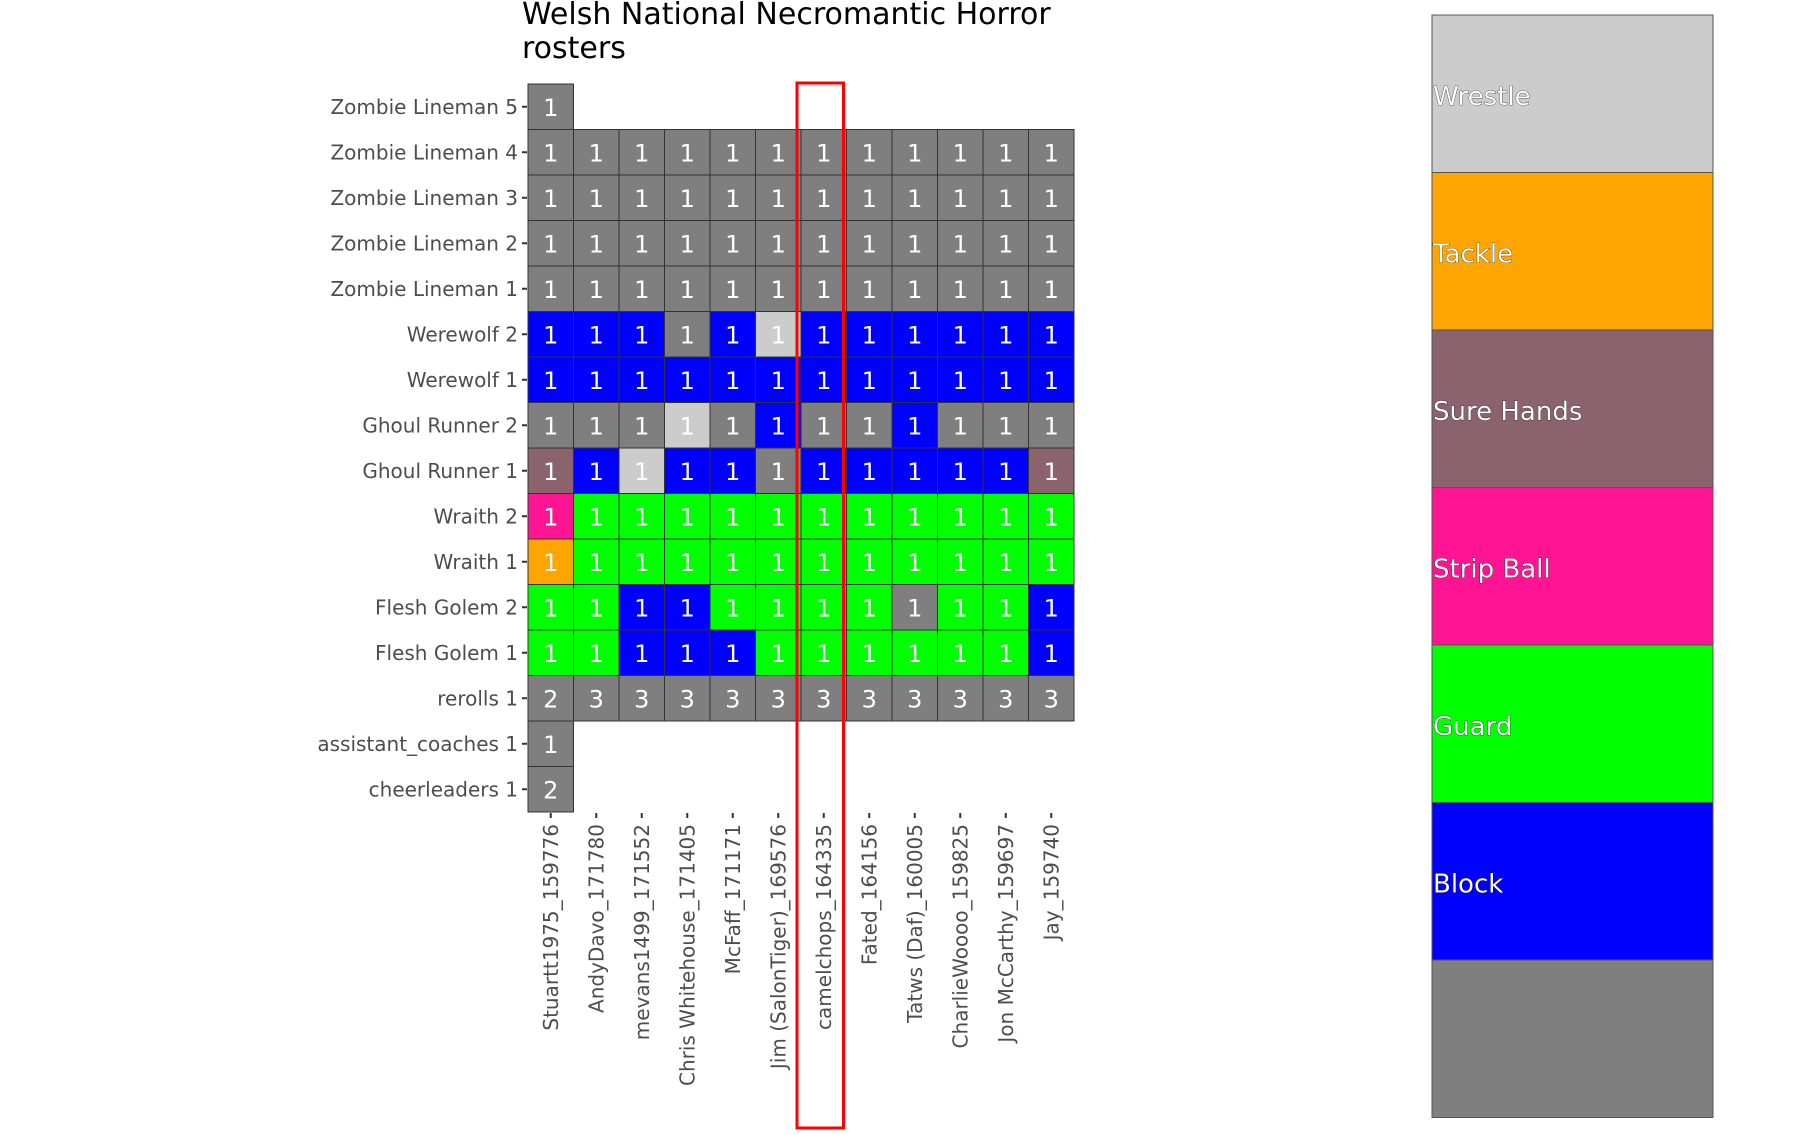 The image size is (1793, 1135). Describe the element at coordinates (778, 947) in the screenshot. I see `x-tick-label: Jim (SalonTiger)_169576` at that location.